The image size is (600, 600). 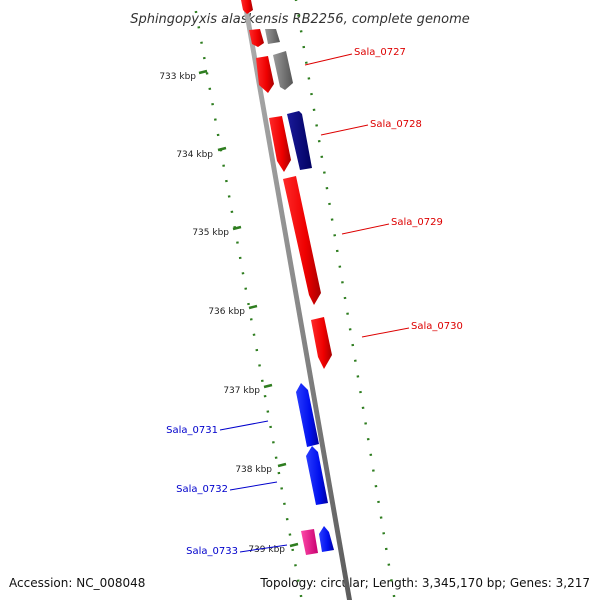 What do you see at coordinates (437, 326) in the screenshot?
I see `gene-label-sala-0730: Sala_0730` at bounding box center [437, 326].